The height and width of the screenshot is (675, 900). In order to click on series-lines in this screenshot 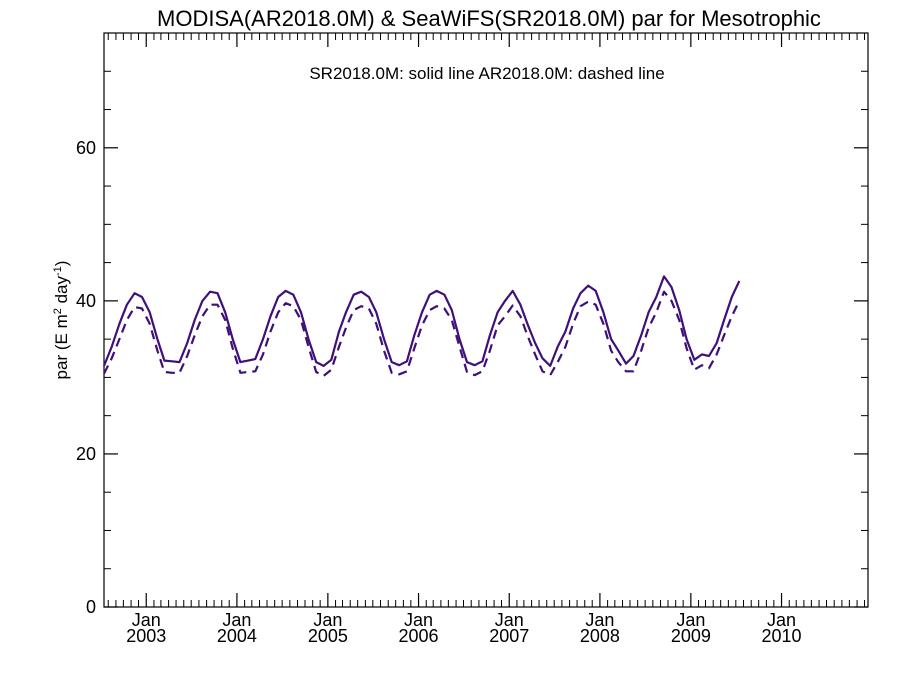, I will do `click(421, 326)`.